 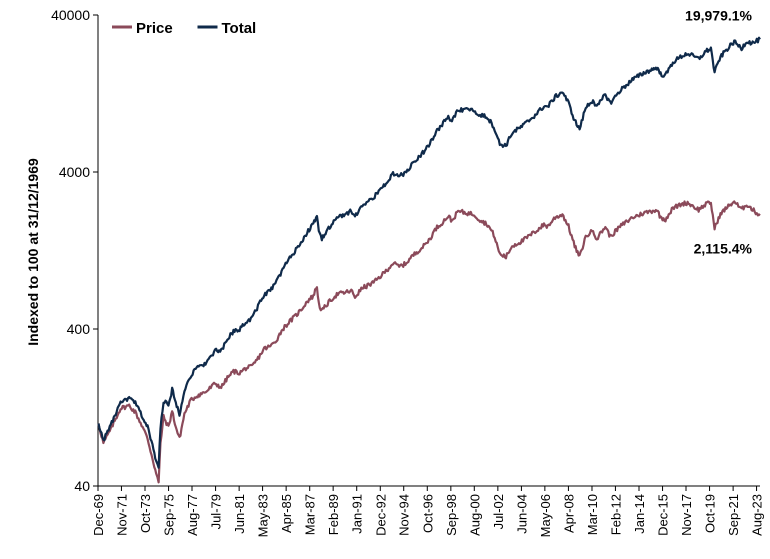 What do you see at coordinates (184, 28) in the screenshot?
I see `legend: Price Total` at bounding box center [184, 28].